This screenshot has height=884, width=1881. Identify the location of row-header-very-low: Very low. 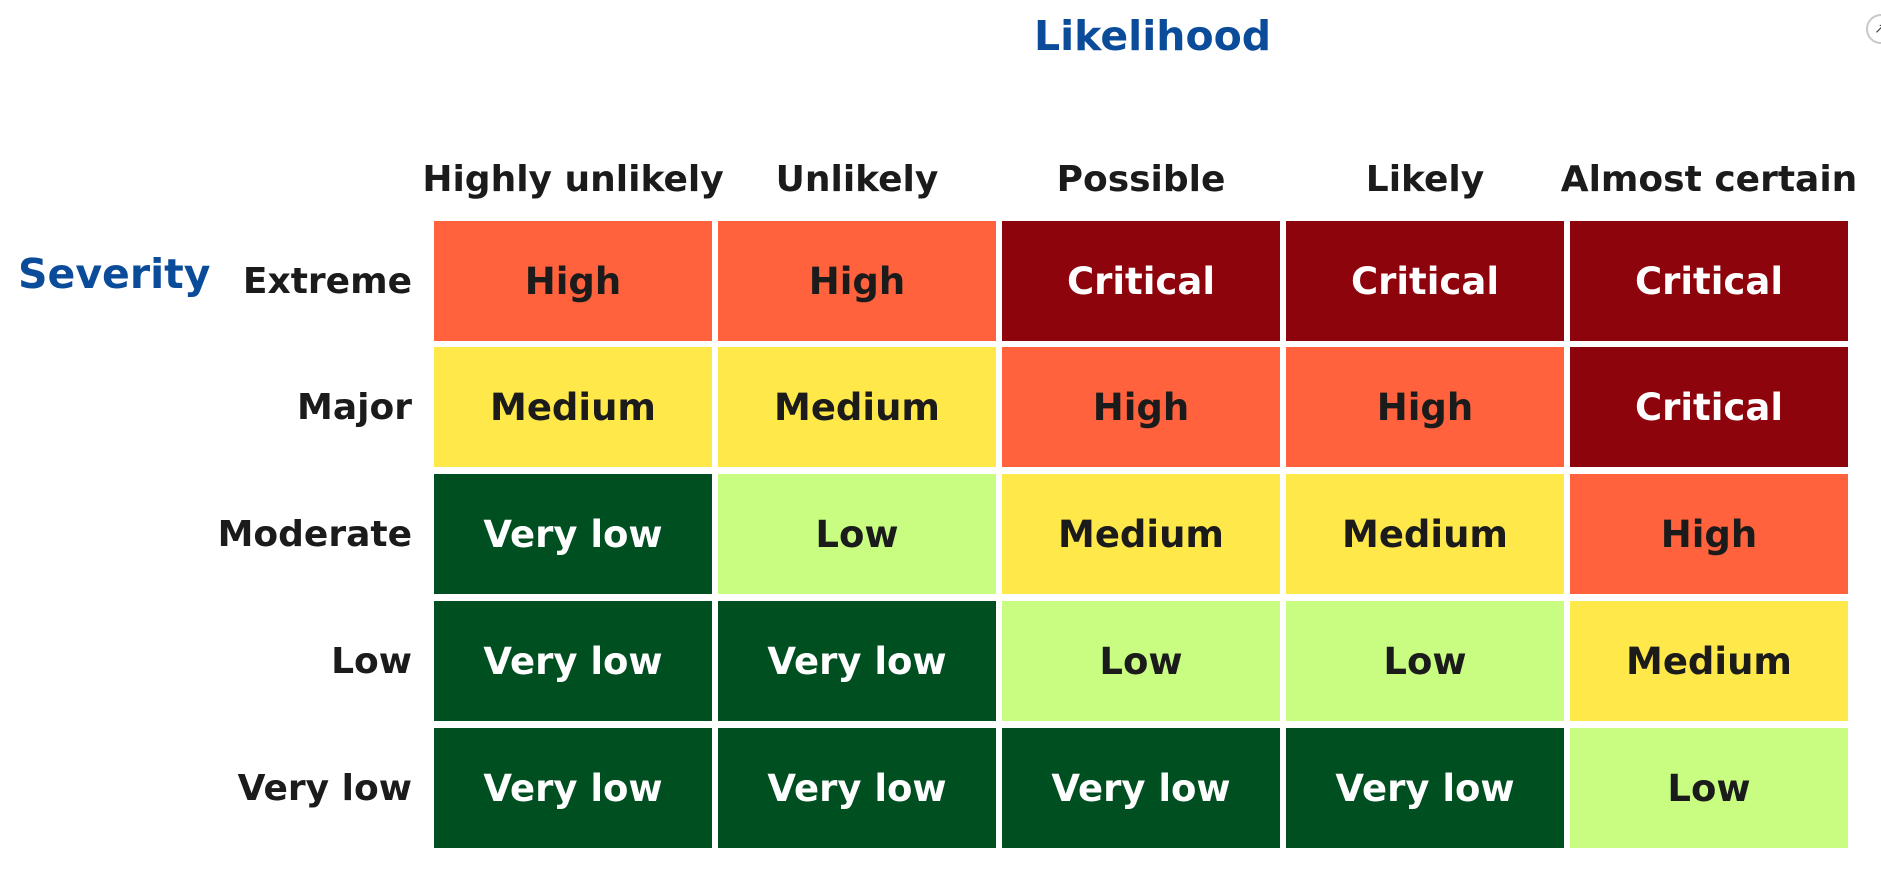
(324, 788).